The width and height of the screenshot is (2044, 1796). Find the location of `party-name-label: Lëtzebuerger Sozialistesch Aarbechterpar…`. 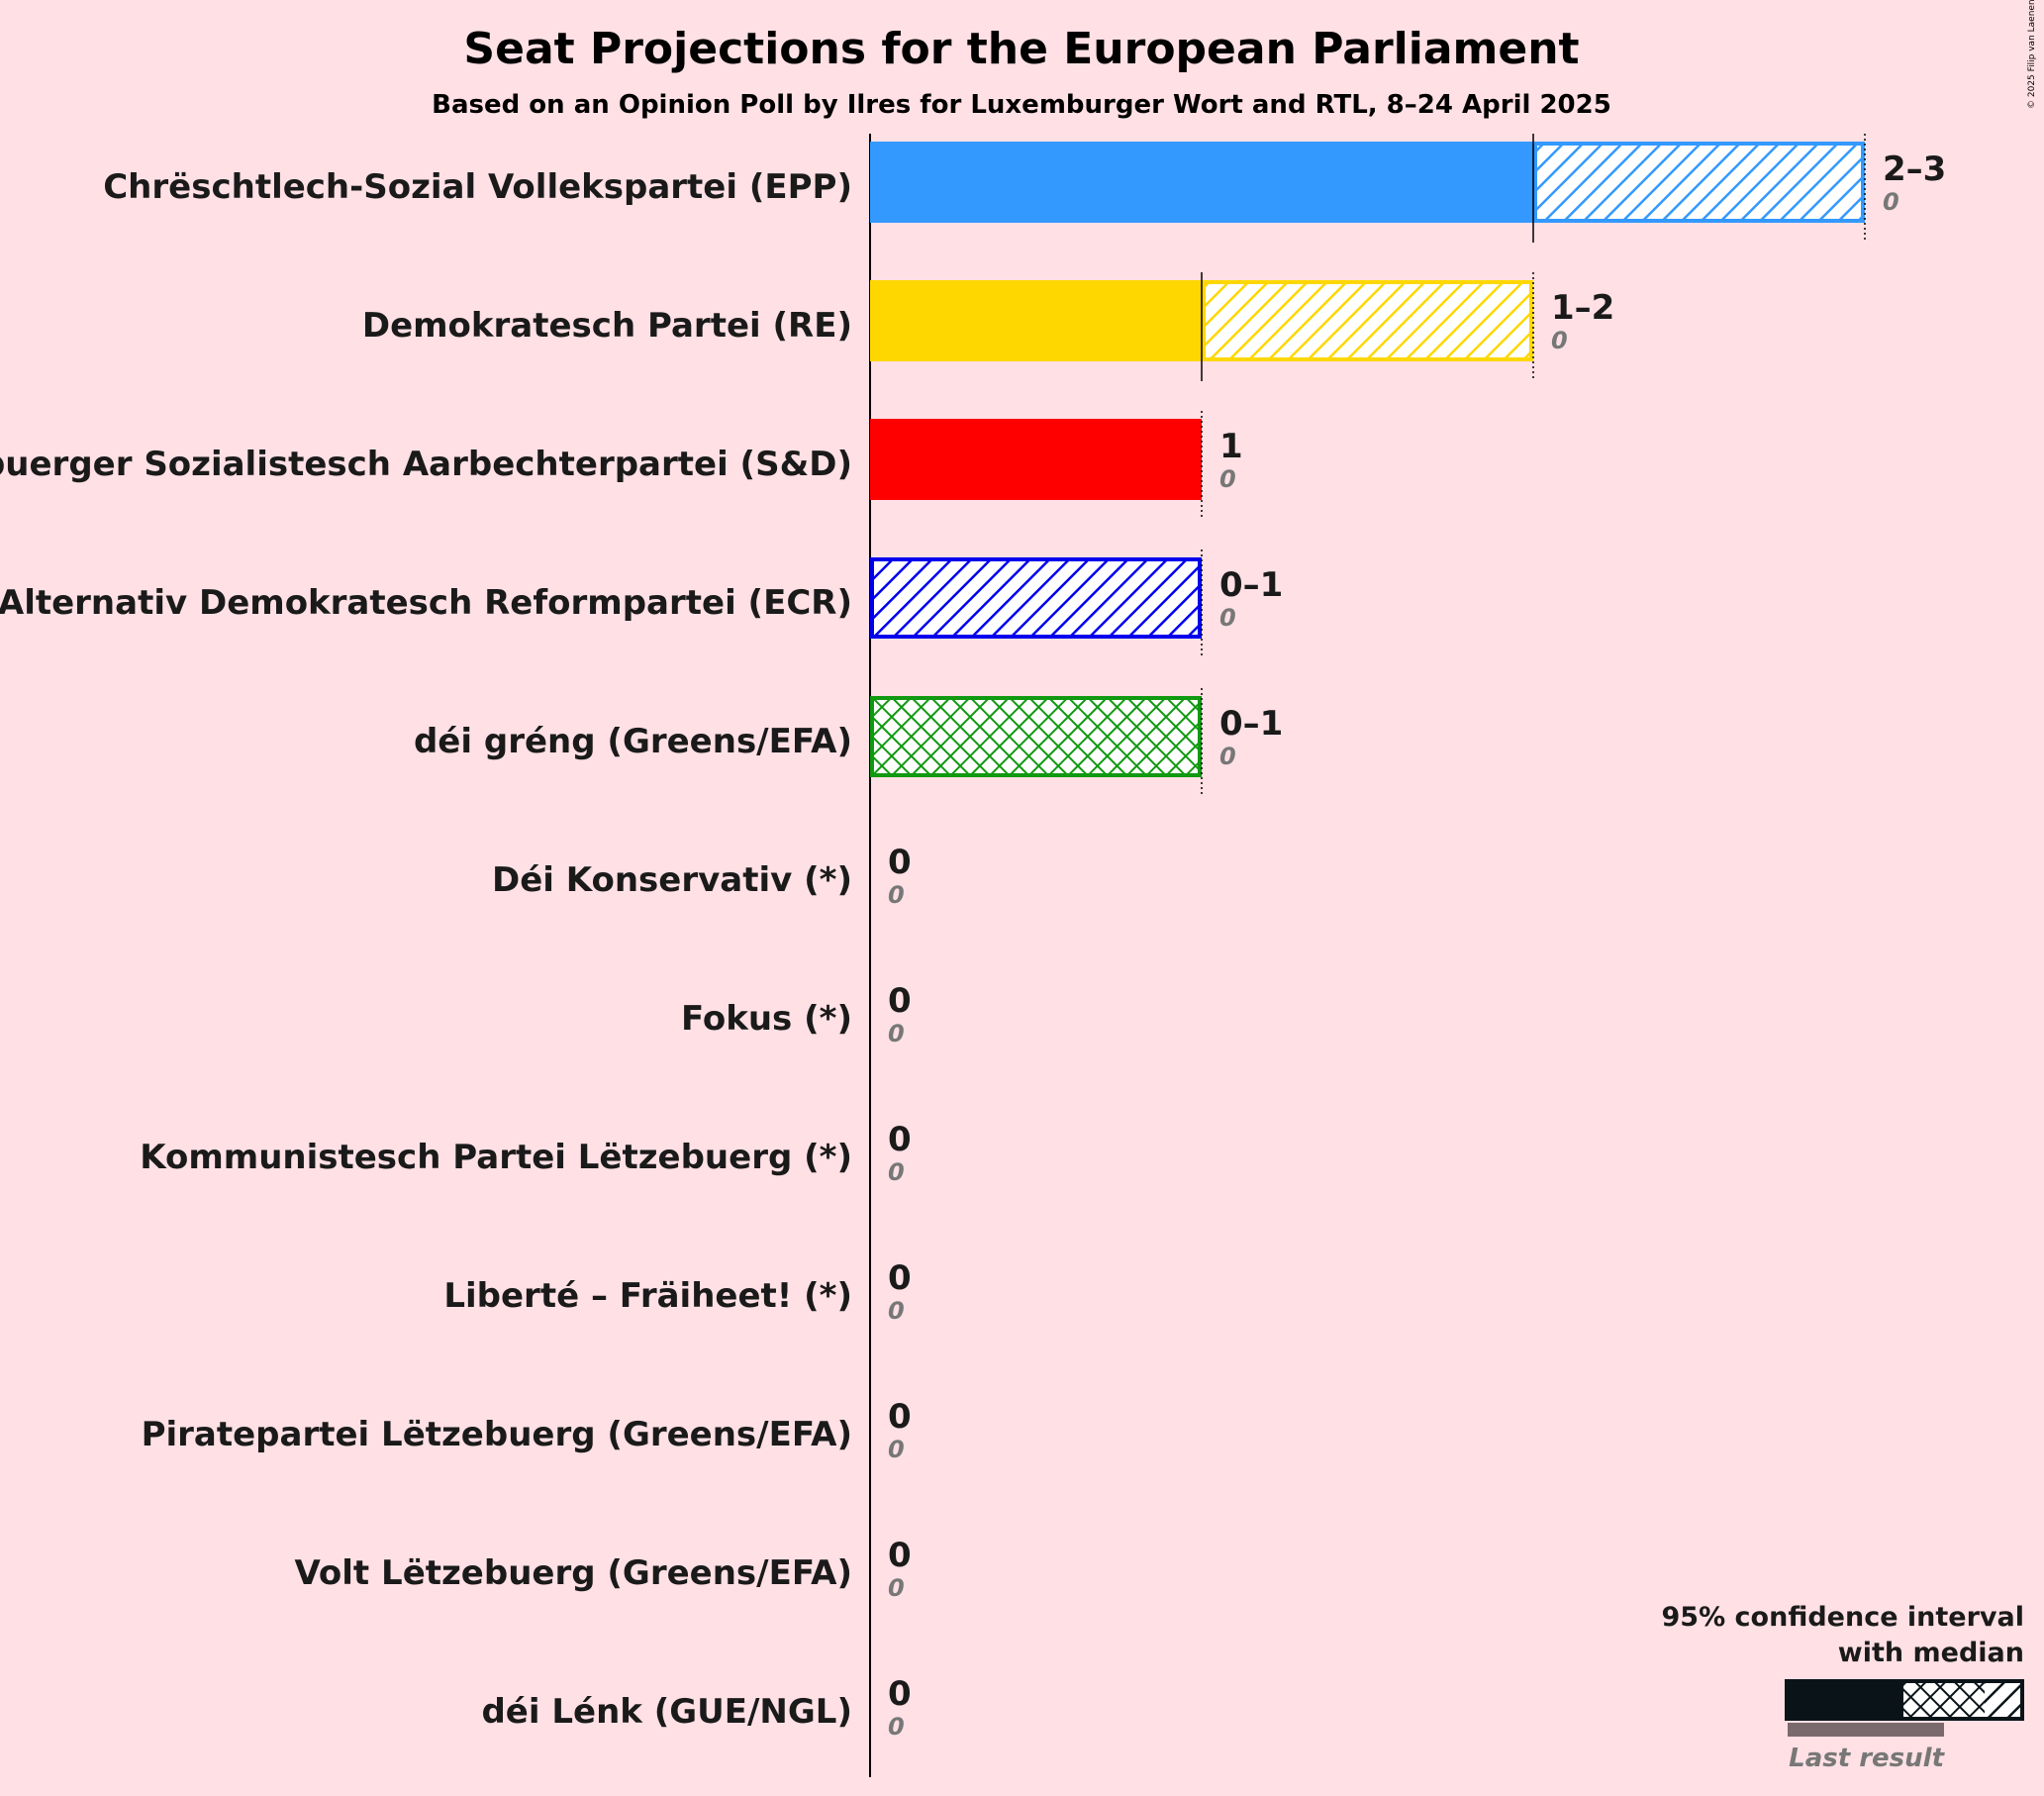

party-name-label: Lëtzebuerger Sozialistesch Aarbechterpar… is located at coordinates (426, 465).